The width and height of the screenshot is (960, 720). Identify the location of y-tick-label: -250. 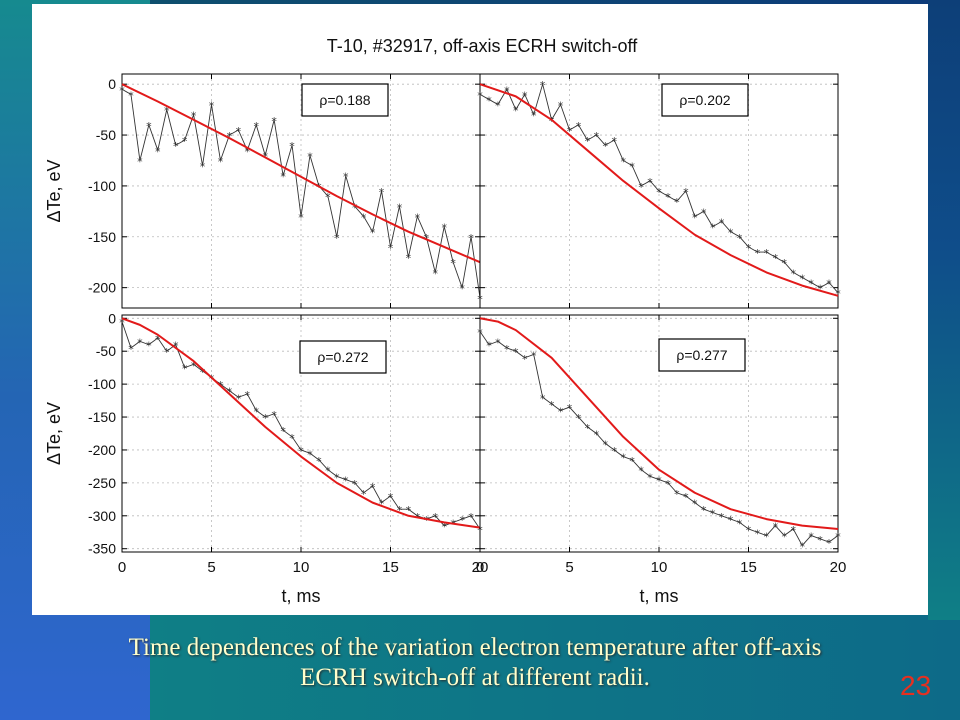
(102, 483).